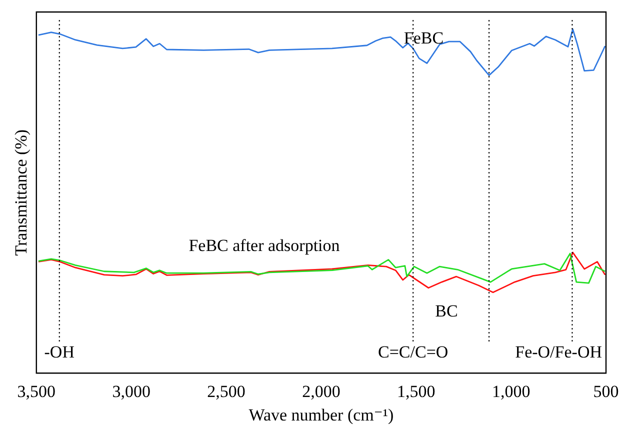  What do you see at coordinates (36, 391) in the screenshot?
I see `x-tick-label: 3,500` at bounding box center [36, 391].